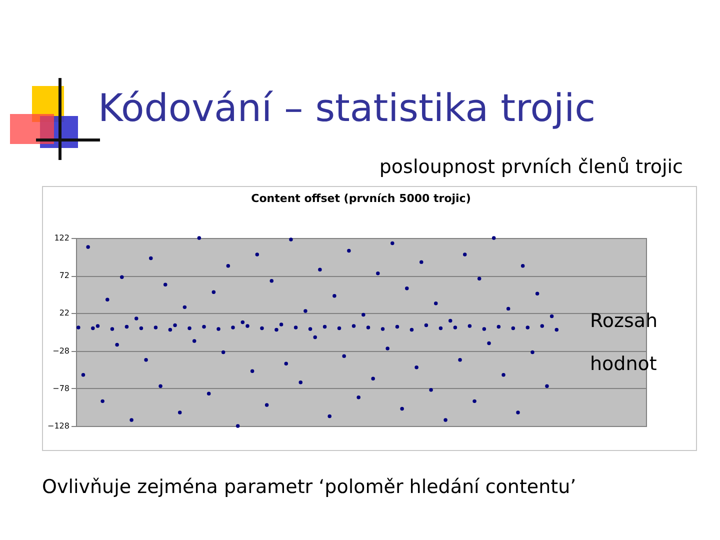 The height and width of the screenshot is (540, 720). I want to click on text: Kódování – statistika trojic, so click(347, 108).